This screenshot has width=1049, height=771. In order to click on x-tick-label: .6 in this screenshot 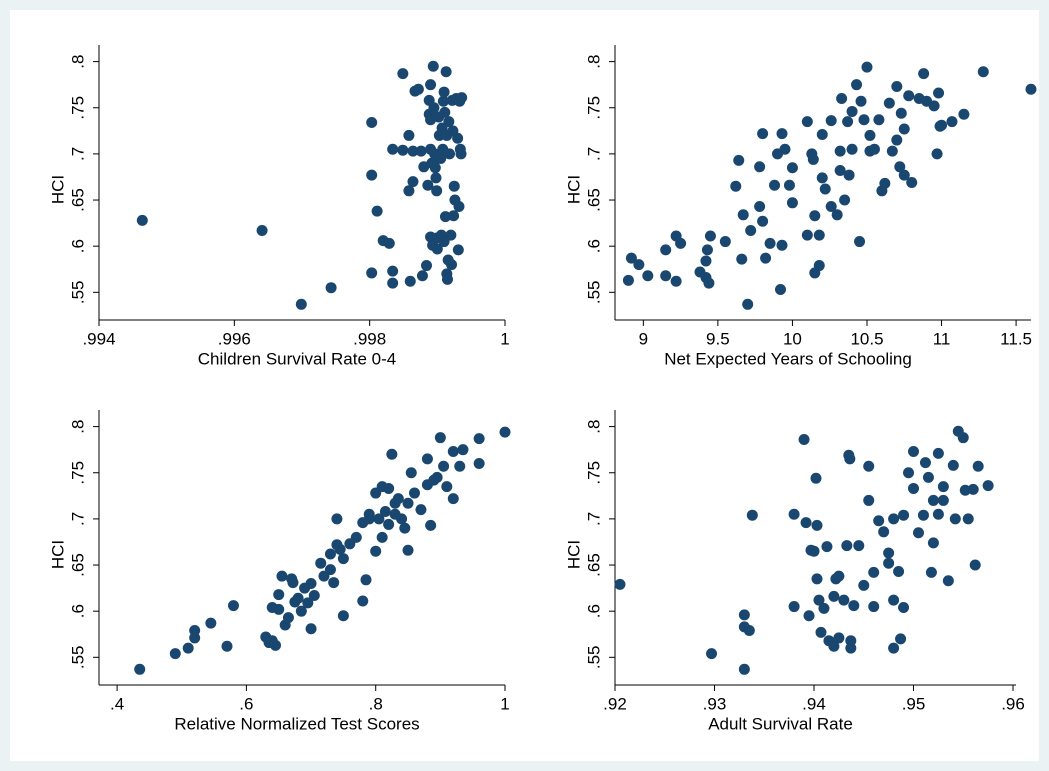, I will do `click(246, 703)`.